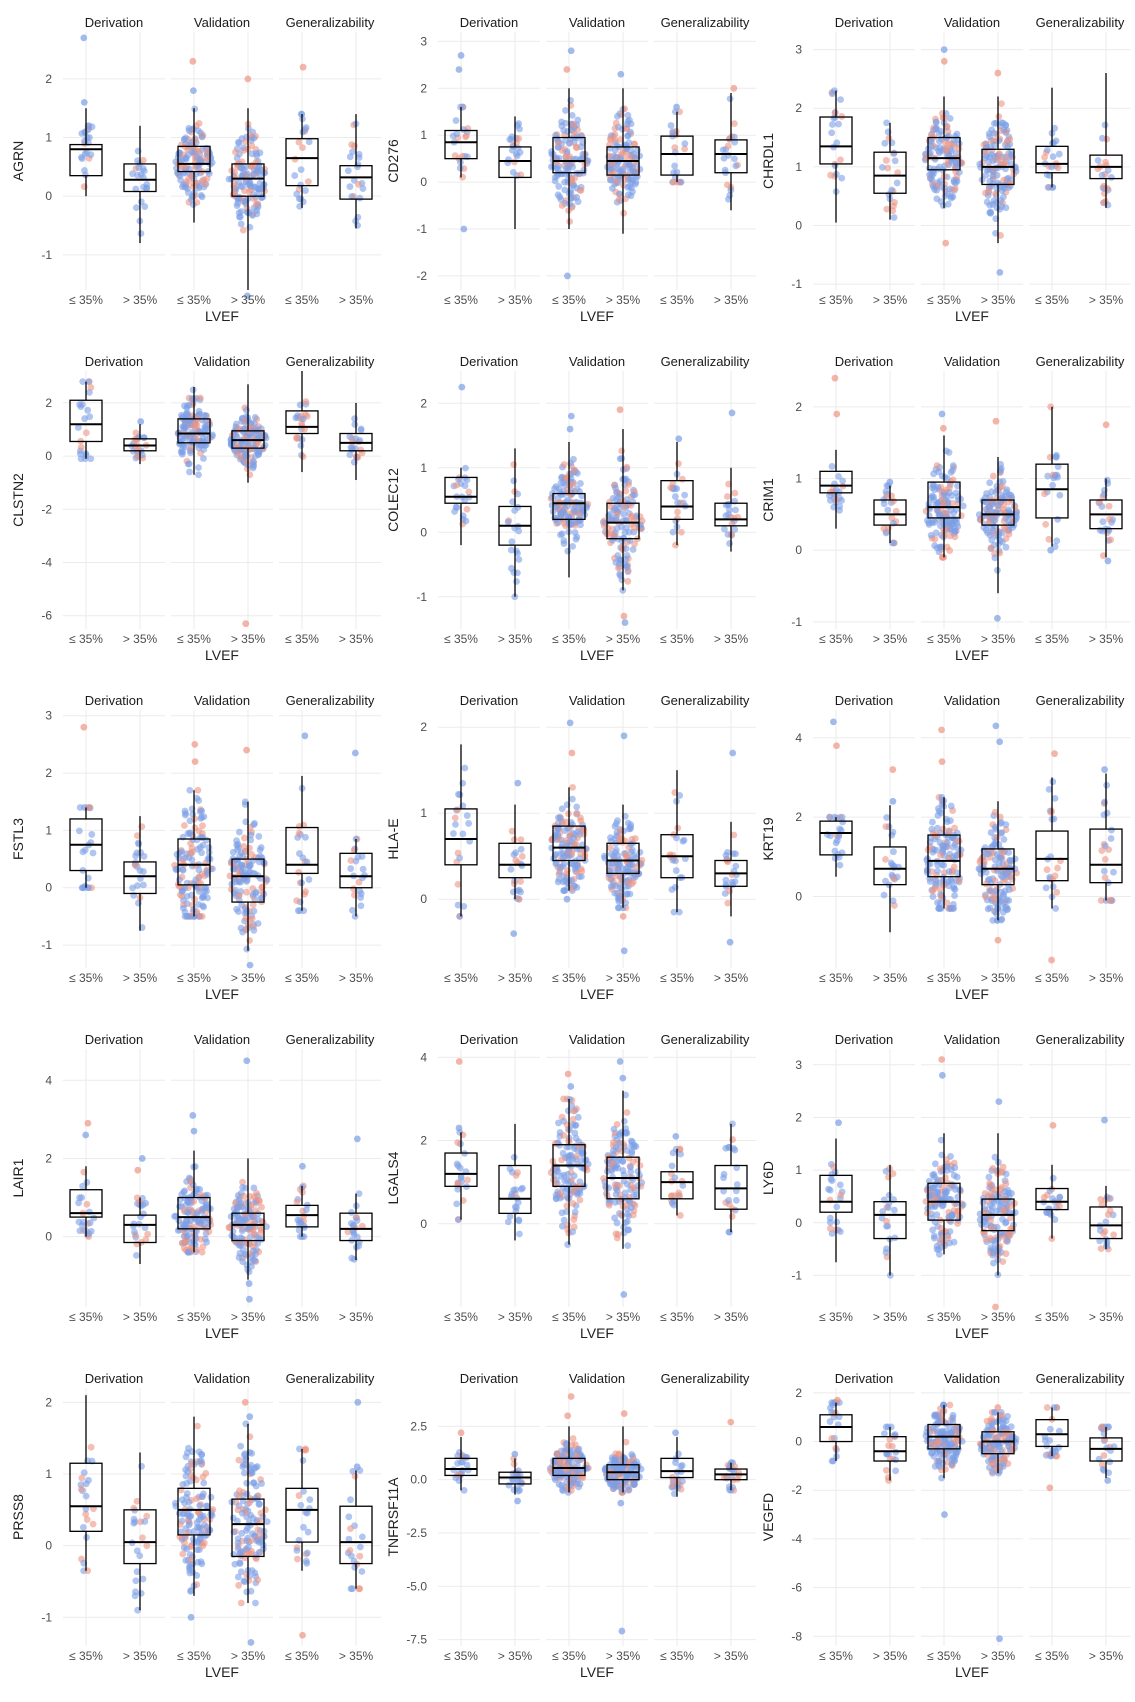 The height and width of the screenshot is (1702, 1135). I want to click on y-tick-label: 3, so click(48, 716).